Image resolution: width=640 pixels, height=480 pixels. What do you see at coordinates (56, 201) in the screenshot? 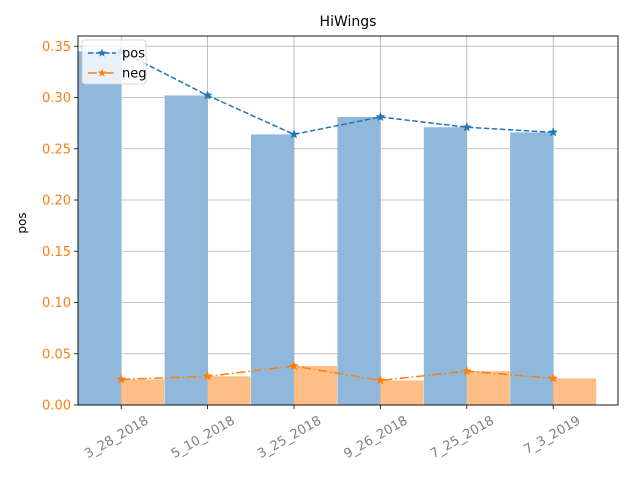
I see `y-tick-label: 0.20` at bounding box center [56, 201].